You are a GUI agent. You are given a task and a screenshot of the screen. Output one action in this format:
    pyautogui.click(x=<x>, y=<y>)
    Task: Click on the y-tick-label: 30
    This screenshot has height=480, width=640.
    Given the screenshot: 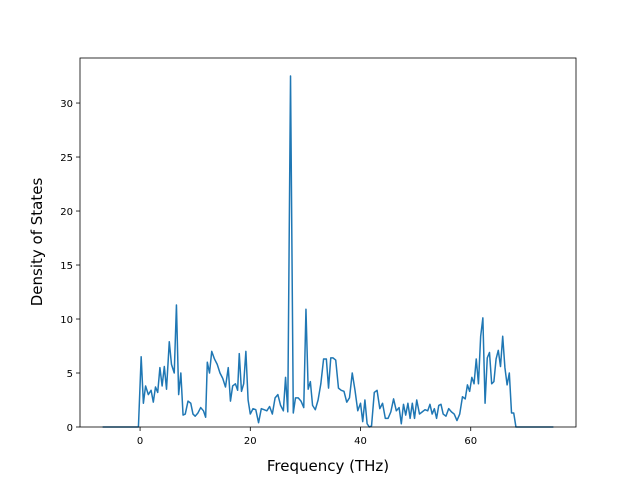 What is the action you would take?
    pyautogui.click(x=66, y=104)
    